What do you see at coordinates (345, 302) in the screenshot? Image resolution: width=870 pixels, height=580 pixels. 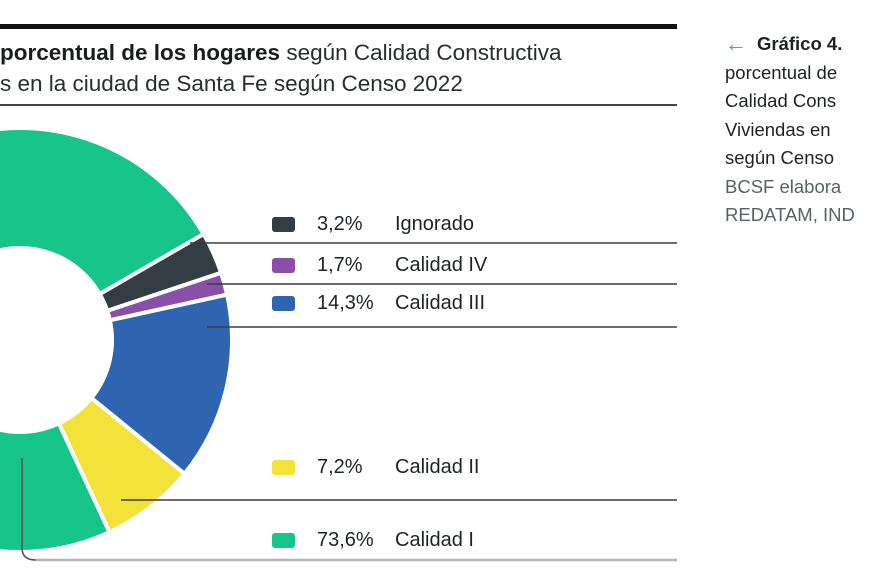 I see `legend-percent: 14,3%` at bounding box center [345, 302].